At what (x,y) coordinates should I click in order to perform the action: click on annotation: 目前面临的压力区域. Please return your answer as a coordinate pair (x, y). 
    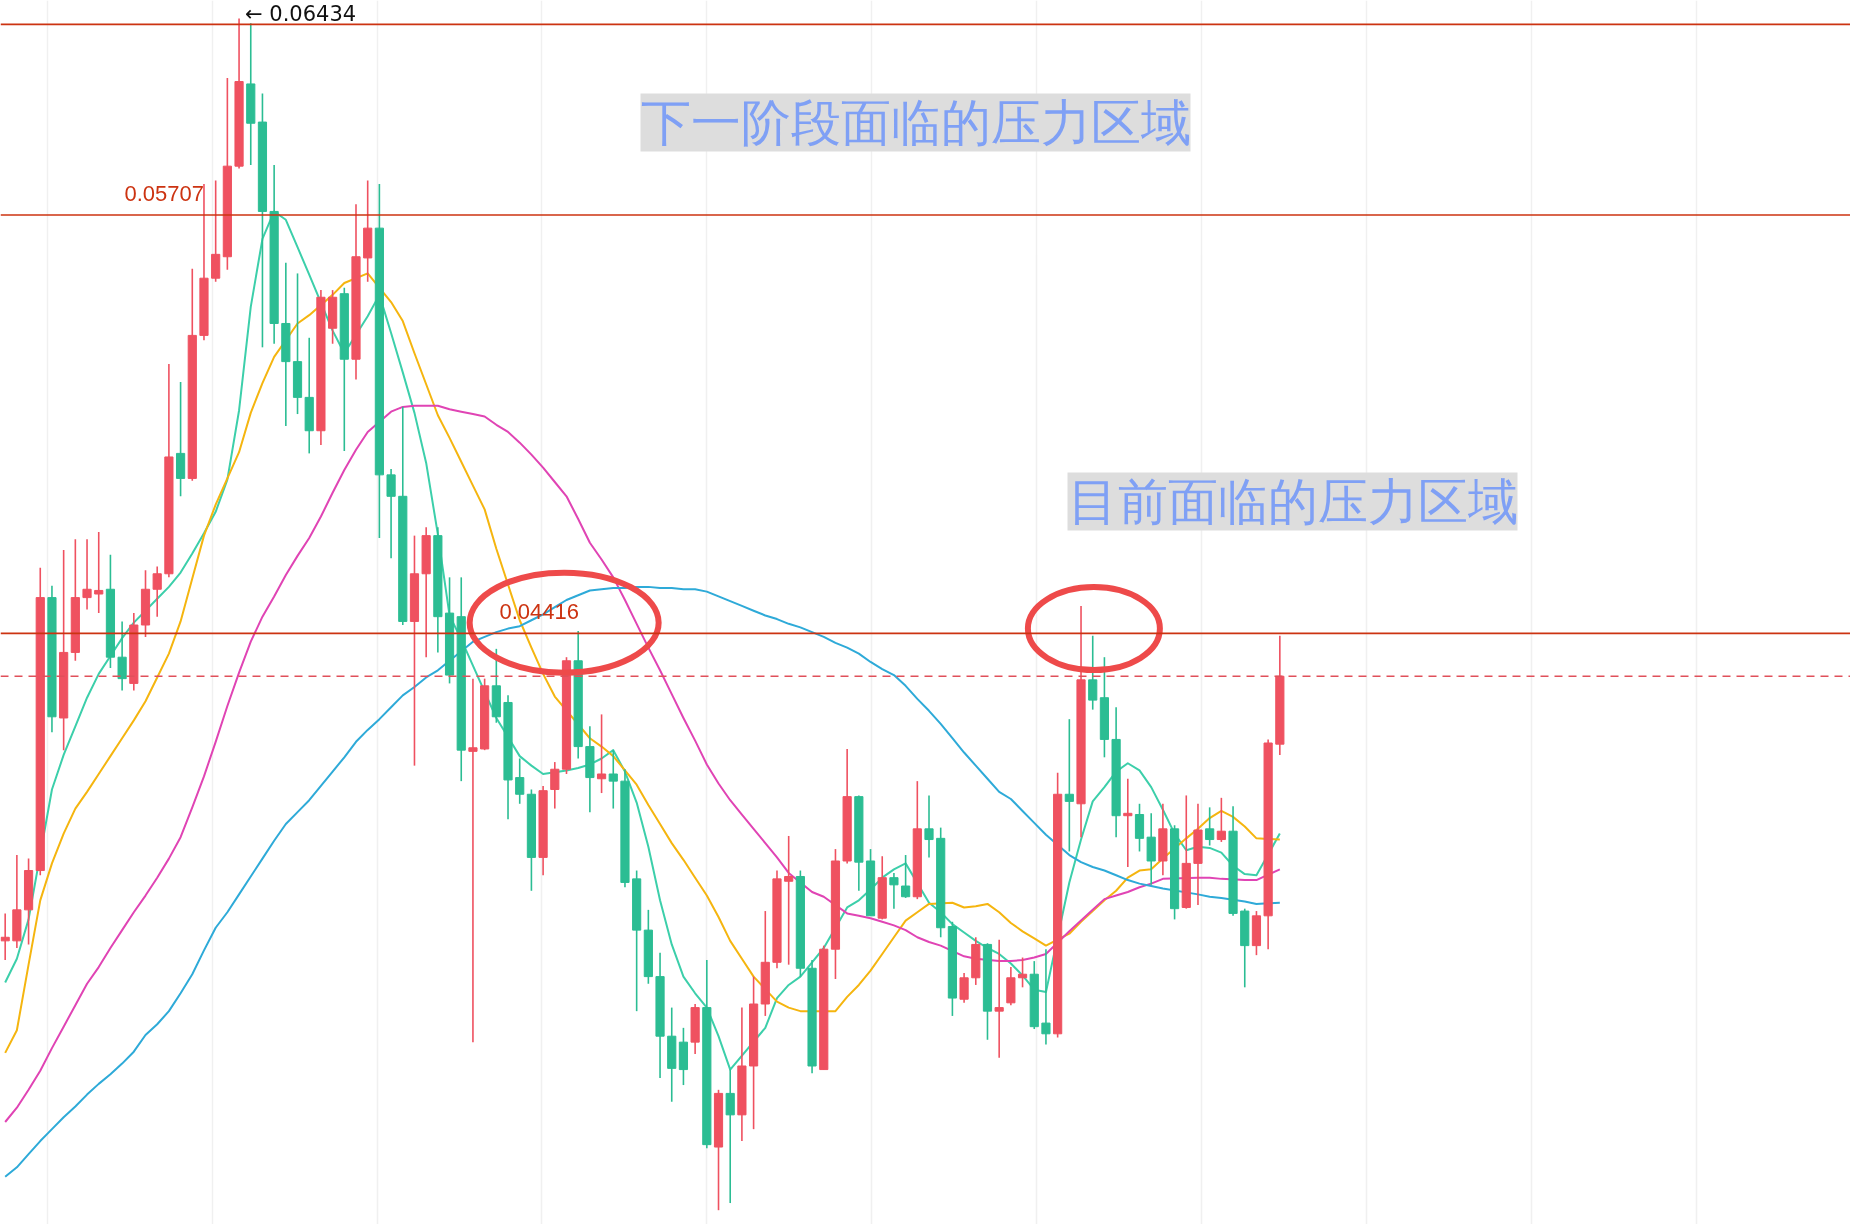
    Looking at the image, I should click on (1292, 501).